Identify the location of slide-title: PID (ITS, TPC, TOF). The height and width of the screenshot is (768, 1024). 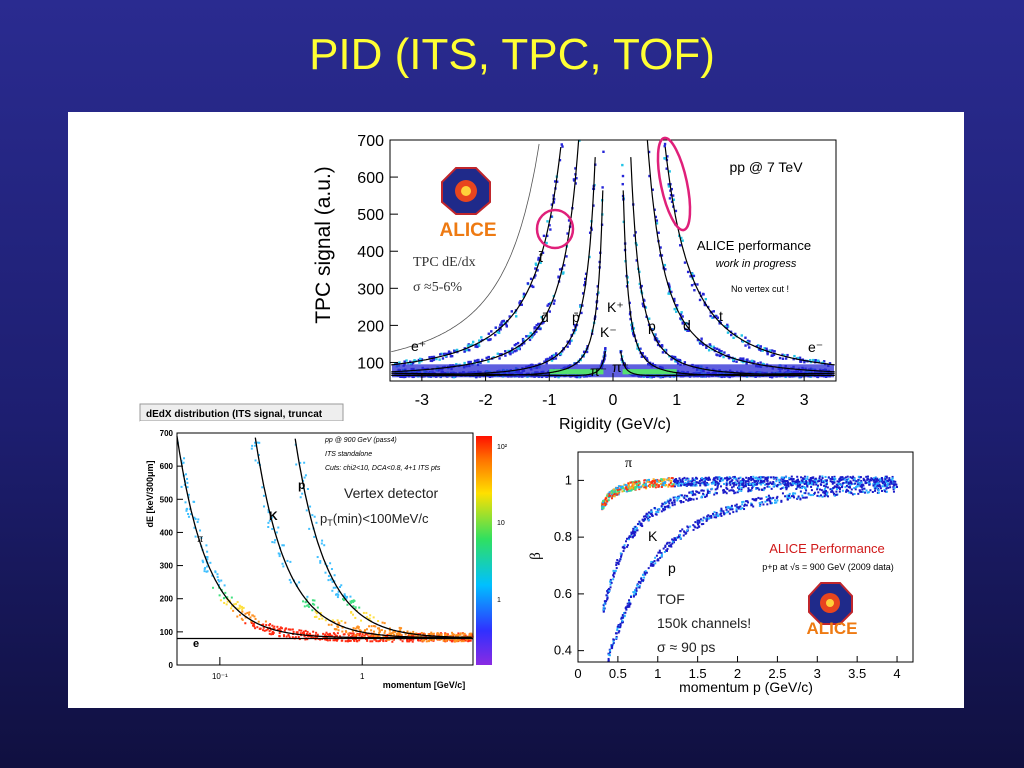
(512, 54).